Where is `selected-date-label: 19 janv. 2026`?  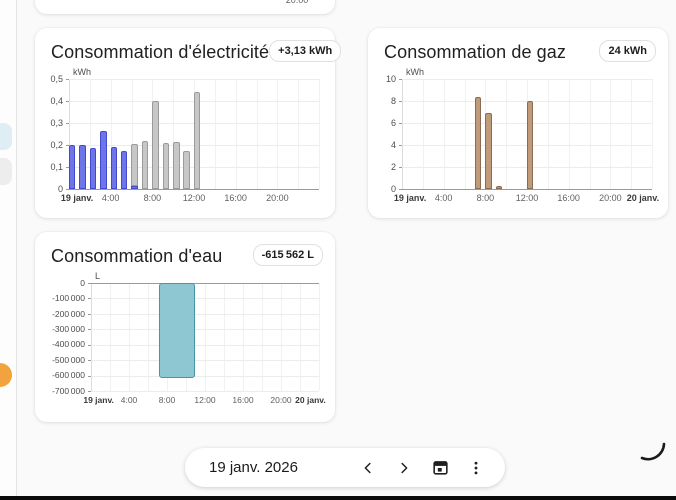 selected-date-label: 19 janv. 2026 is located at coordinates (253, 467).